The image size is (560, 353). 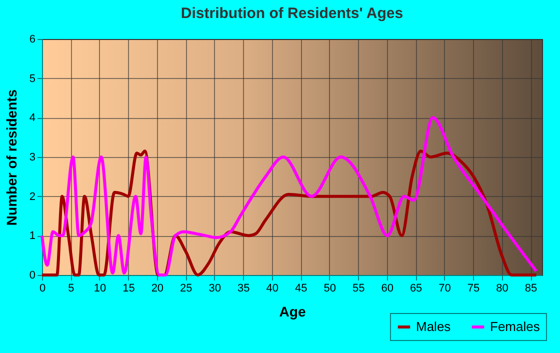 What do you see at coordinates (301, 288) in the screenshot?
I see `x-tick-label: 45` at bounding box center [301, 288].